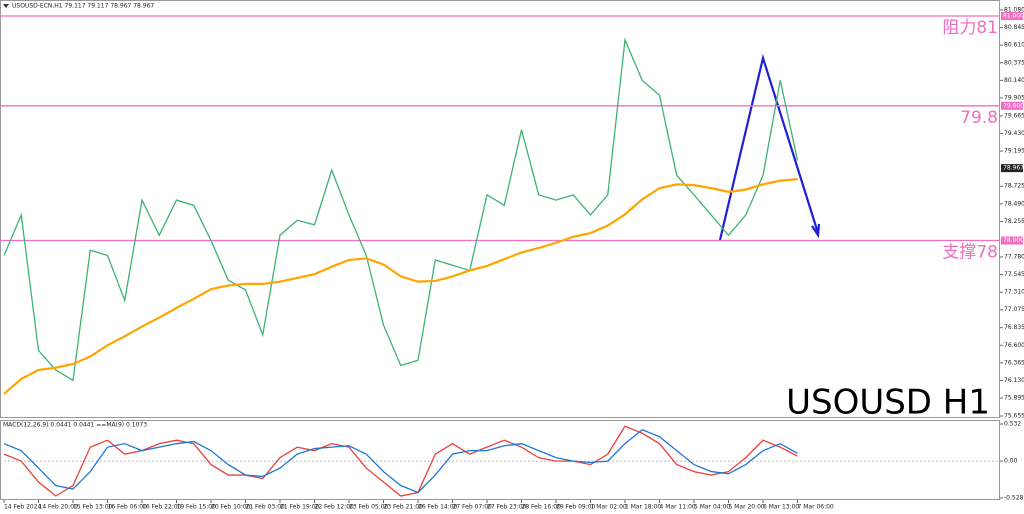 The width and height of the screenshot is (1024, 514). Describe the element at coordinates (197, 507) in the screenshot. I see `x-tick-label: 19 Feb 15:00` at that location.